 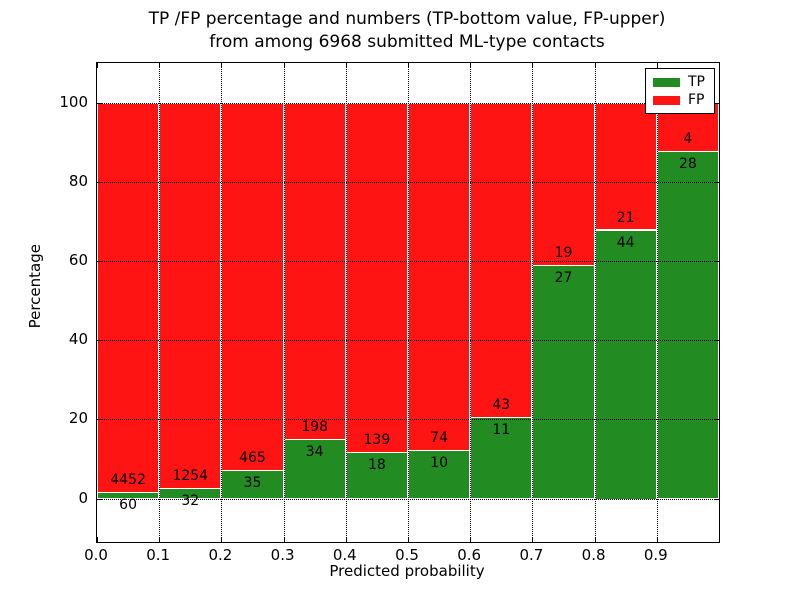 What do you see at coordinates (687, 164) in the screenshot?
I see `tp-count-label: 28` at bounding box center [687, 164].